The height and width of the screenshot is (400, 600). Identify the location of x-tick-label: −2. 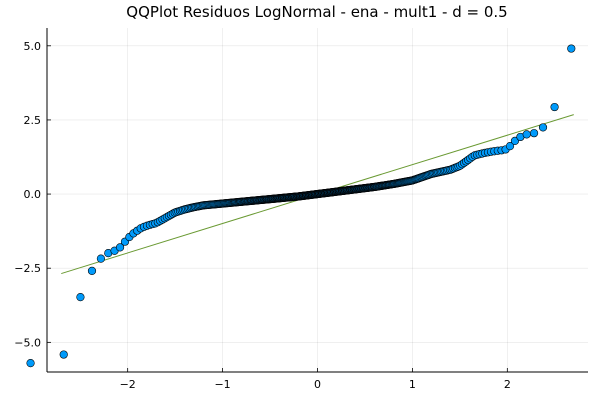
(128, 384).